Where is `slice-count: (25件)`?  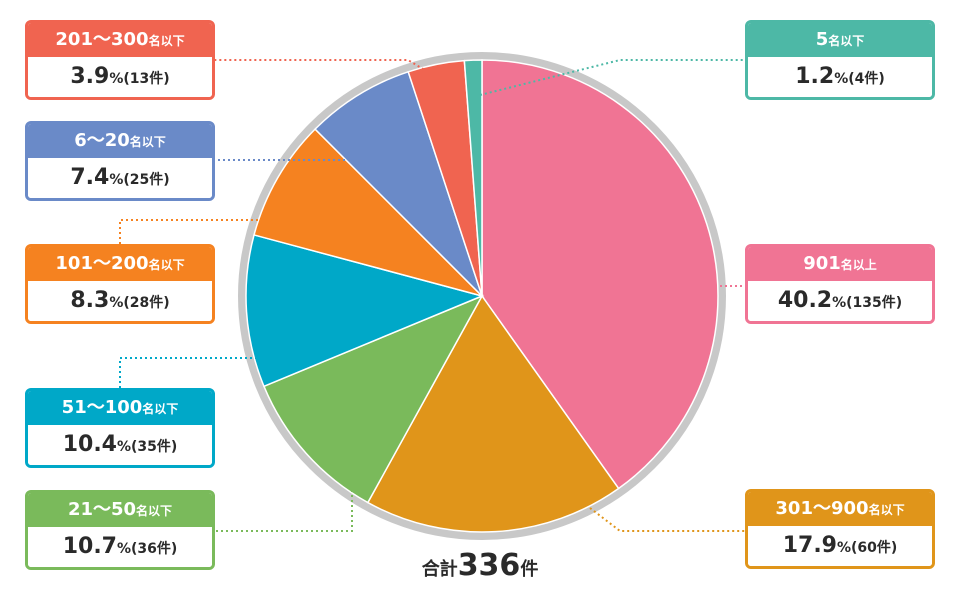
slice-count: (25件) is located at coordinates (146, 180).